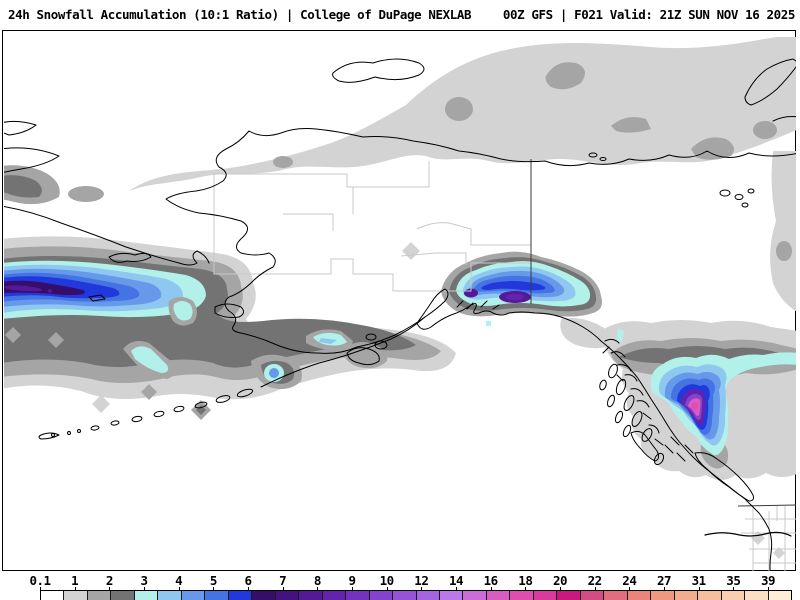 This screenshot has height=600, width=800. I want to click on legend-label: 7, so click(283, 580).